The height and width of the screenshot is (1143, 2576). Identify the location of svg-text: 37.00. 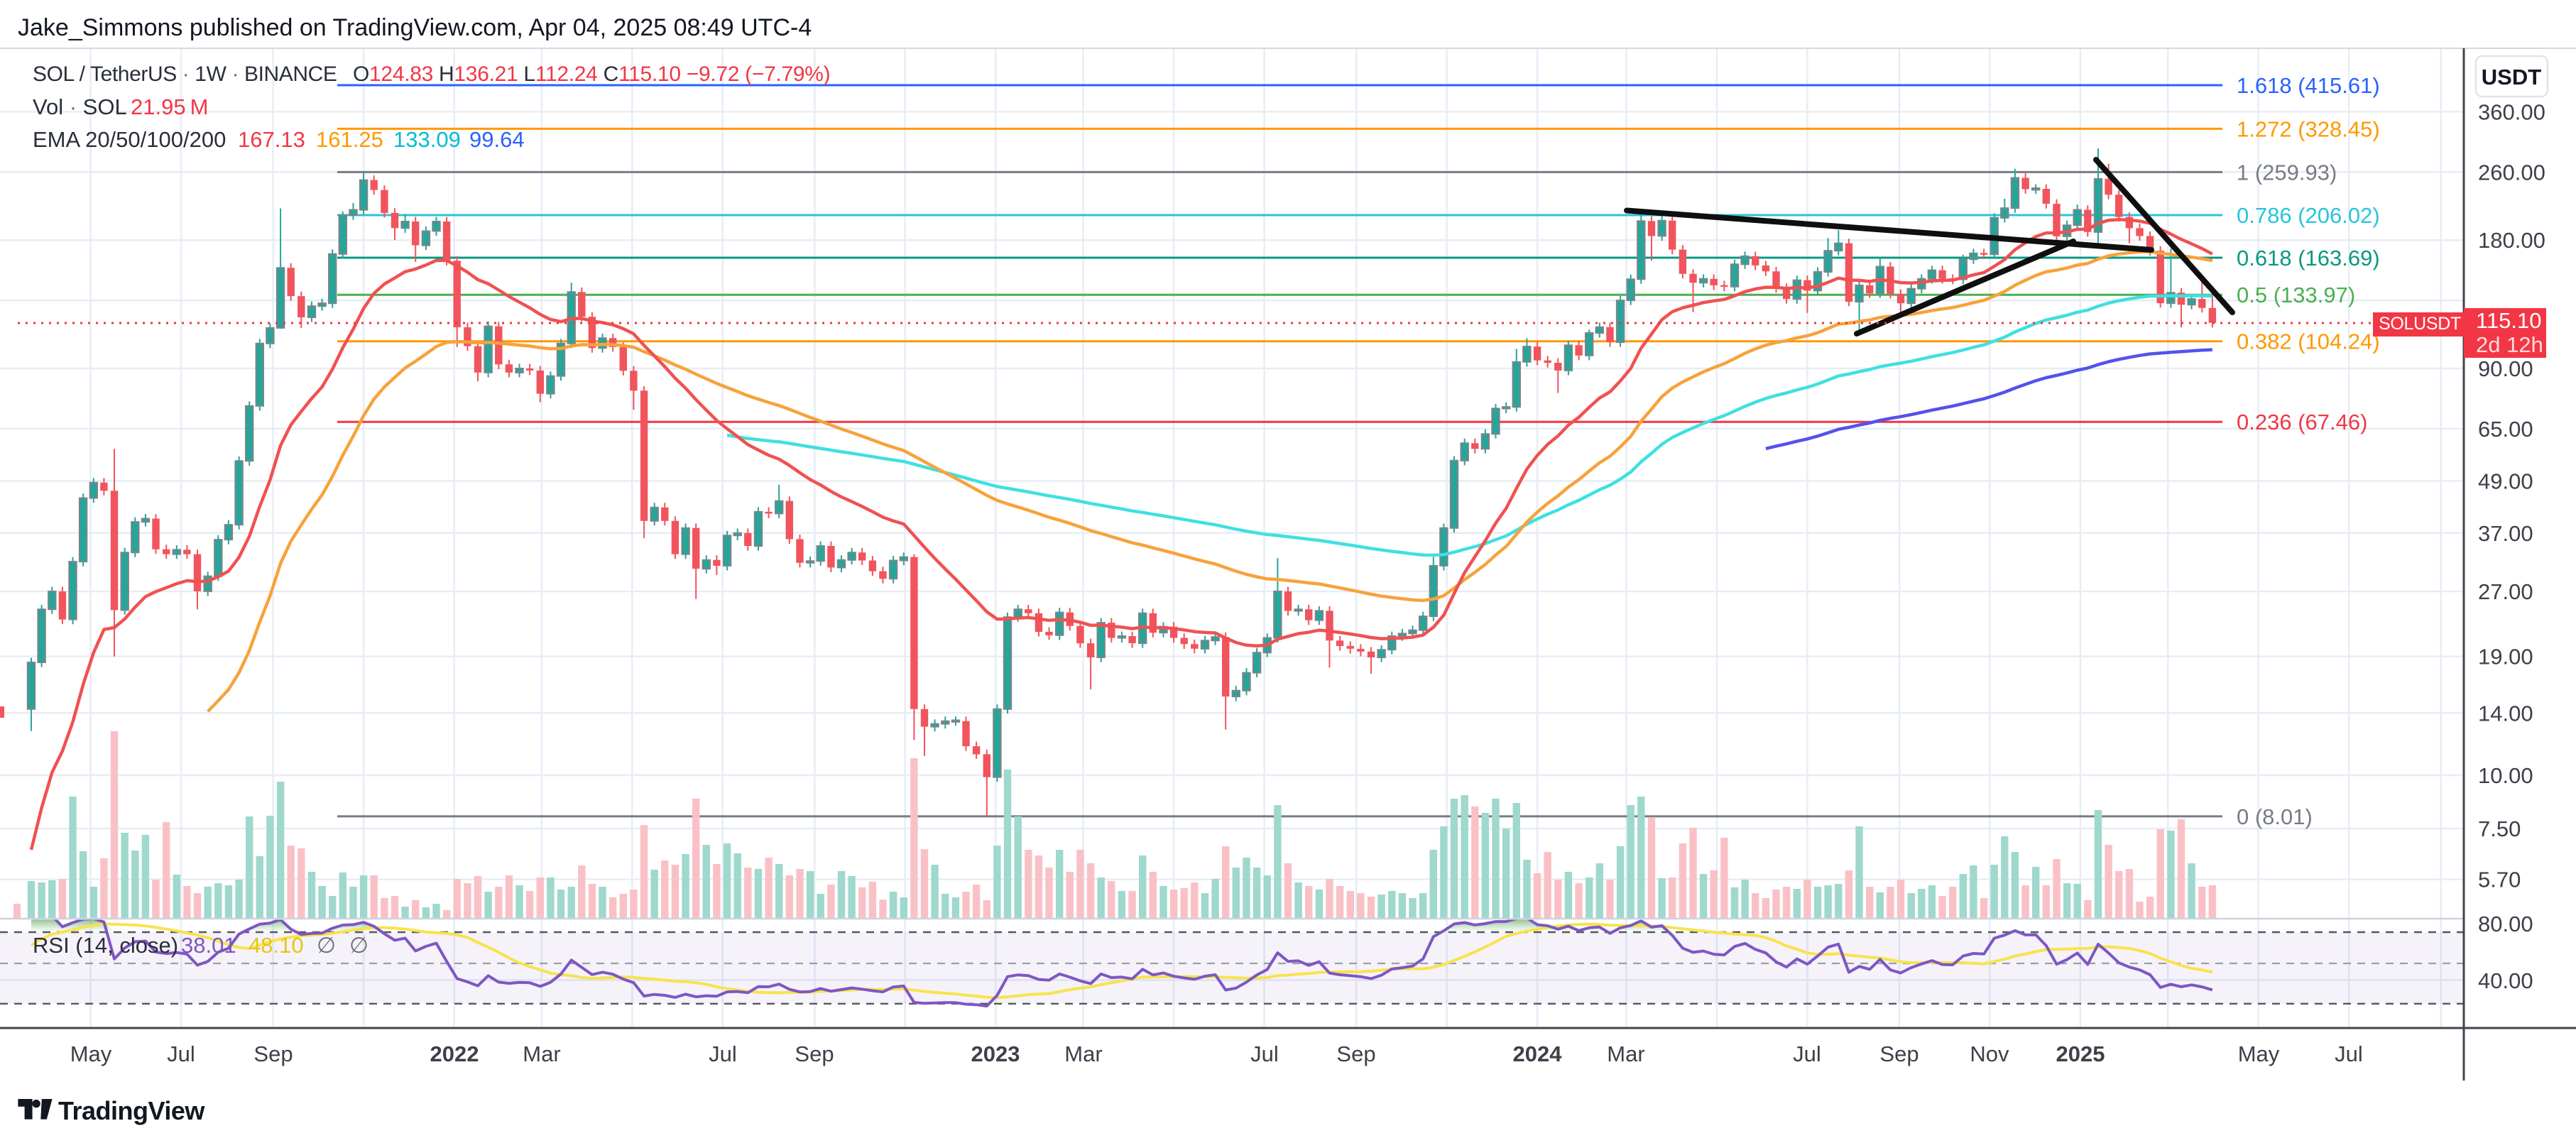
(2505, 533).